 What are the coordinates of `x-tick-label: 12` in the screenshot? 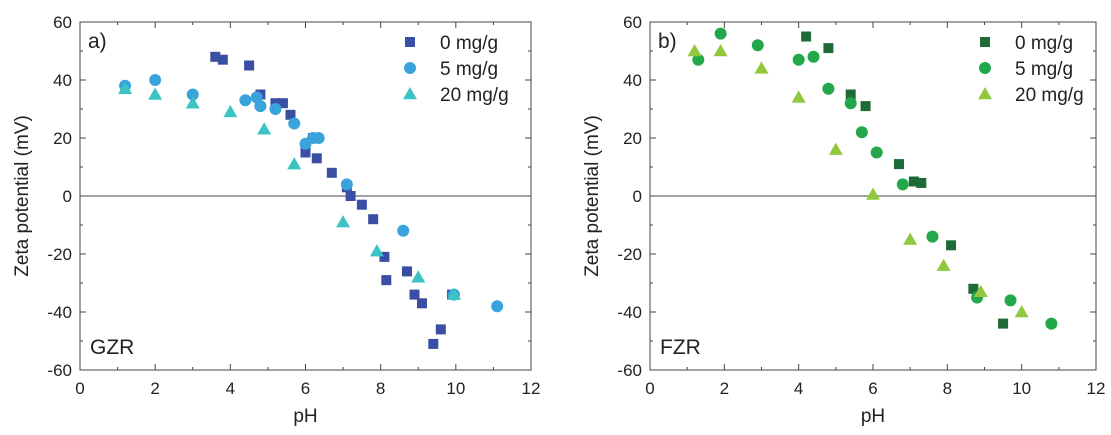 It's located at (1096, 388).